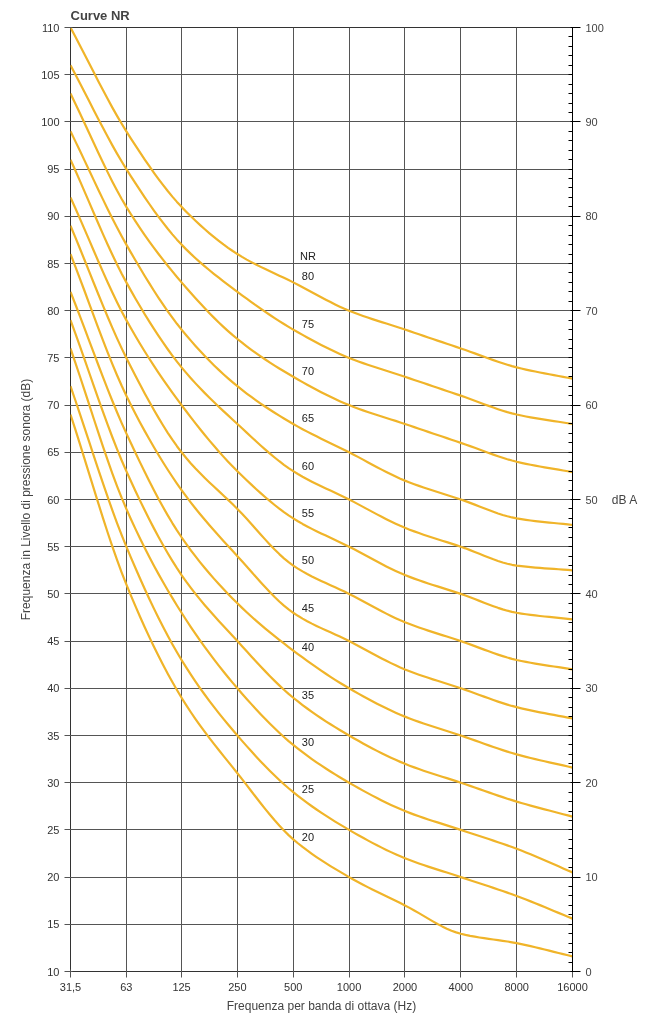 This screenshot has width=648, height=1025. What do you see at coordinates (405, 986) in the screenshot?
I see `x-tick-label: 2000` at bounding box center [405, 986].